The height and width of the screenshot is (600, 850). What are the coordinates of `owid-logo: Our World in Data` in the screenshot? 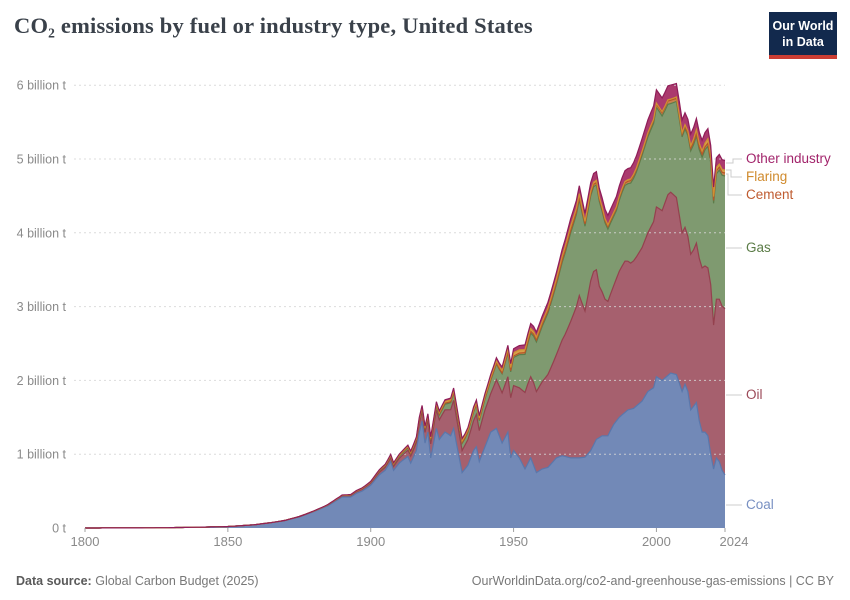 It's located at (803, 35).